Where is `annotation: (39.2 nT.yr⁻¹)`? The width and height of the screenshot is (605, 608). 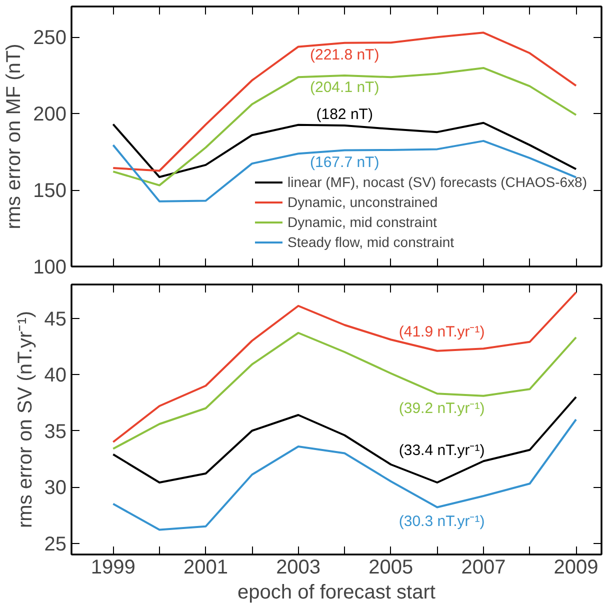
annotation: (39.2 nT.yr⁻¹) is located at coordinates (441, 409).